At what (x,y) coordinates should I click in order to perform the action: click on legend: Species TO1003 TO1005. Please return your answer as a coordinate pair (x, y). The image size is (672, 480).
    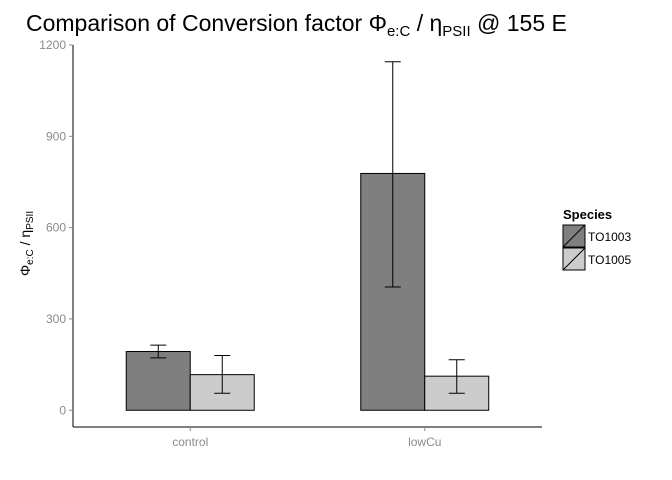
    Looking at the image, I should click on (596, 239).